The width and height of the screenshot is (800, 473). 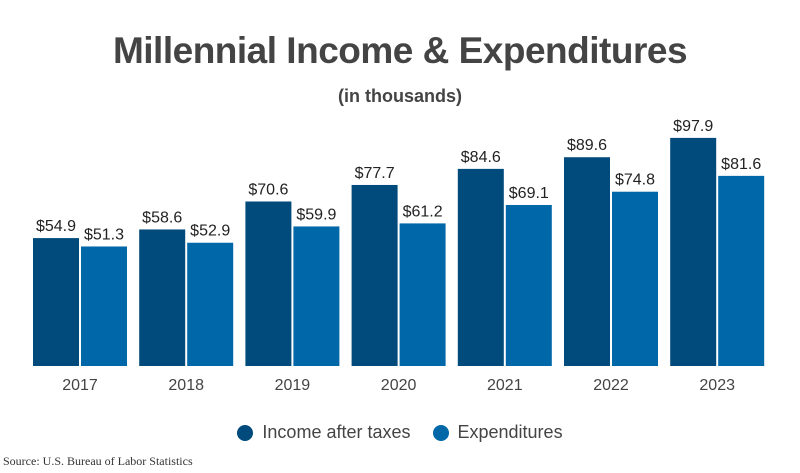 What do you see at coordinates (635, 180) in the screenshot?
I see `data-label: $74.8` at bounding box center [635, 180].